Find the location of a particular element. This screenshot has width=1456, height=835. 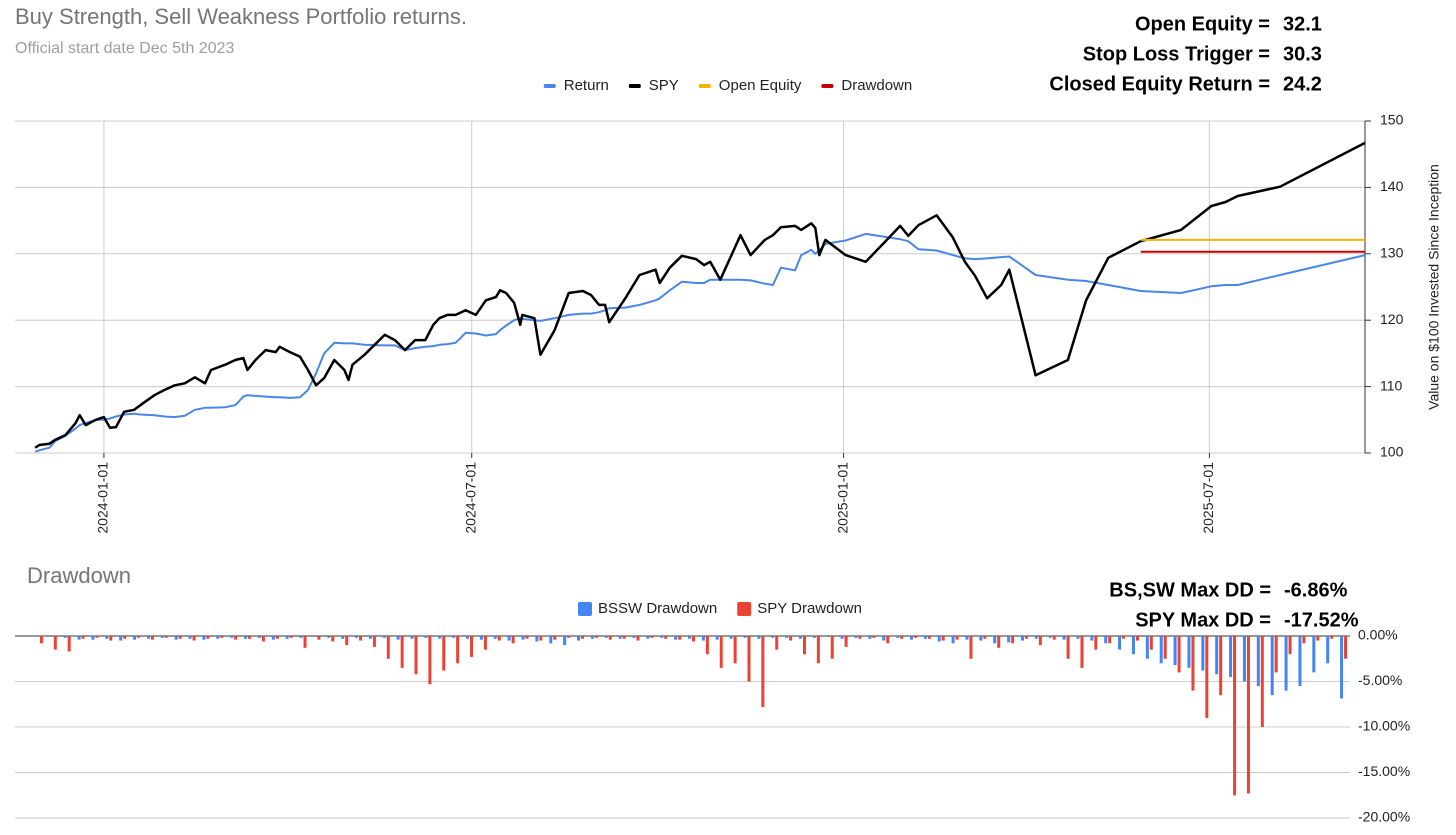

legend-label: Open Equity is located at coordinates (760, 85).